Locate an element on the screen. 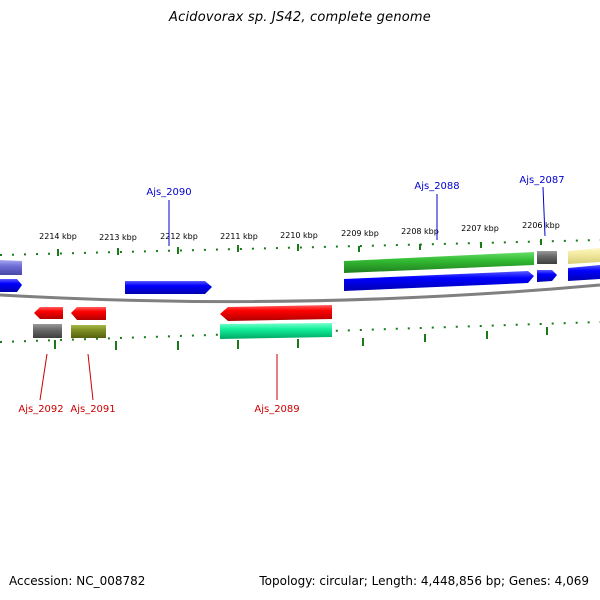  kbp-label: 2209 kbp is located at coordinates (360, 233).